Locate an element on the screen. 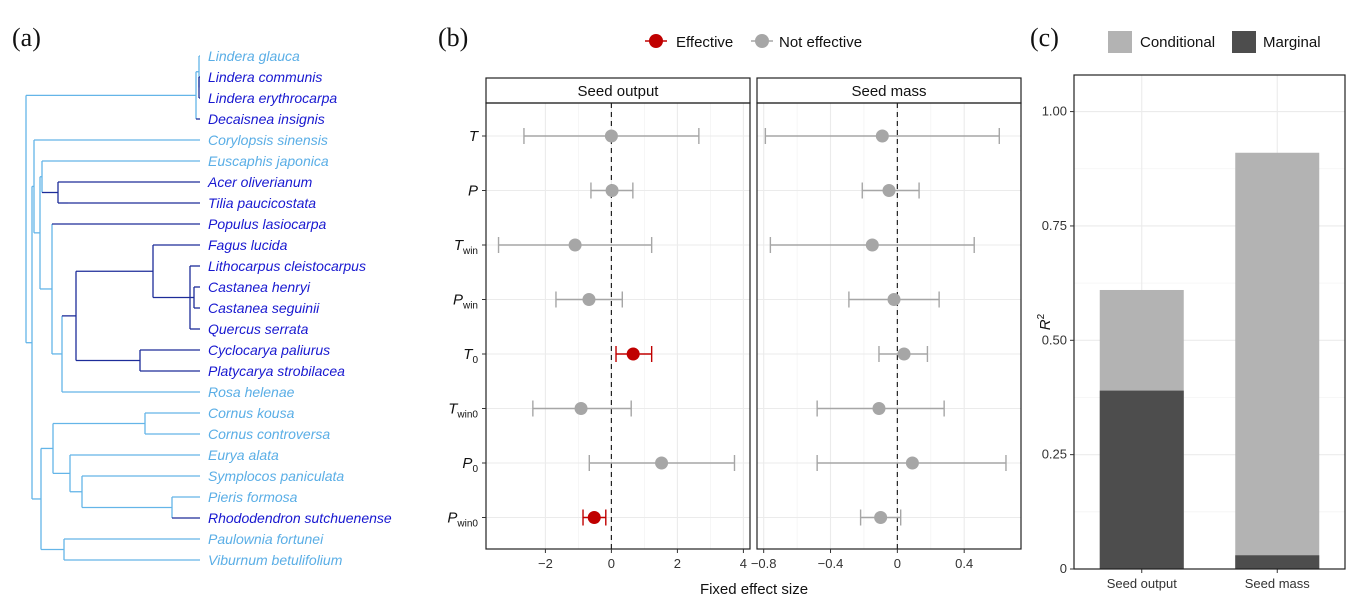 Image resolution: width=1352 pixels, height=607 pixels. taxon-label: Quercus serrata is located at coordinates (258, 329).